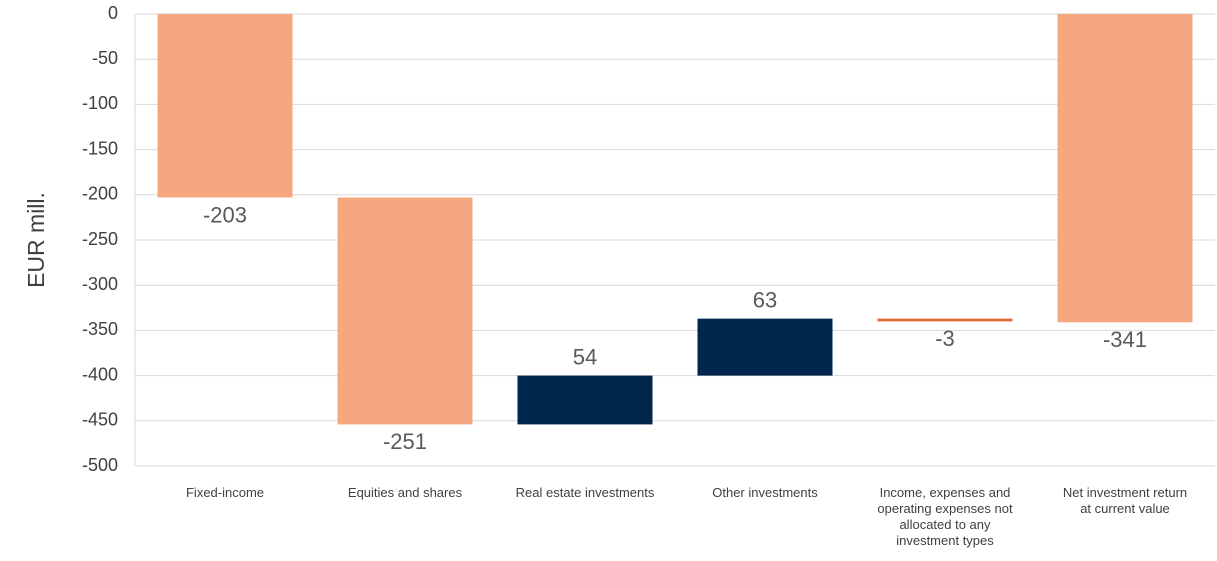 Image resolution: width=1217 pixels, height=561 pixels. What do you see at coordinates (100, 465) in the screenshot?
I see `y-tick-label: -500` at bounding box center [100, 465].